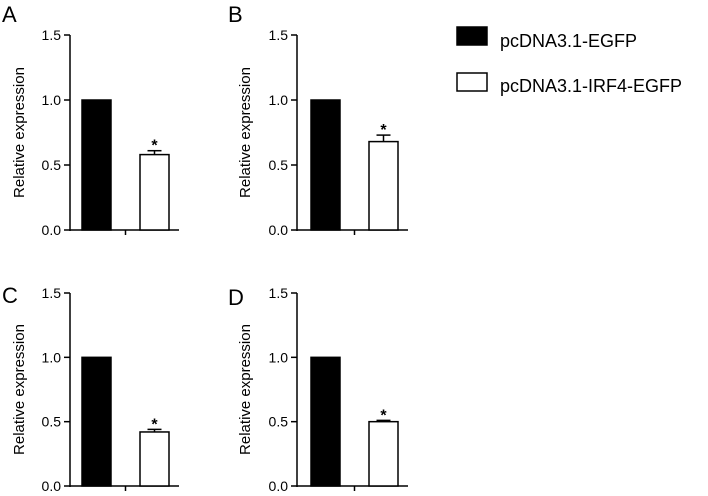 The image size is (708, 496). Describe the element at coordinates (236, 297) in the screenshot. I see `panel-letter: D` at that location.